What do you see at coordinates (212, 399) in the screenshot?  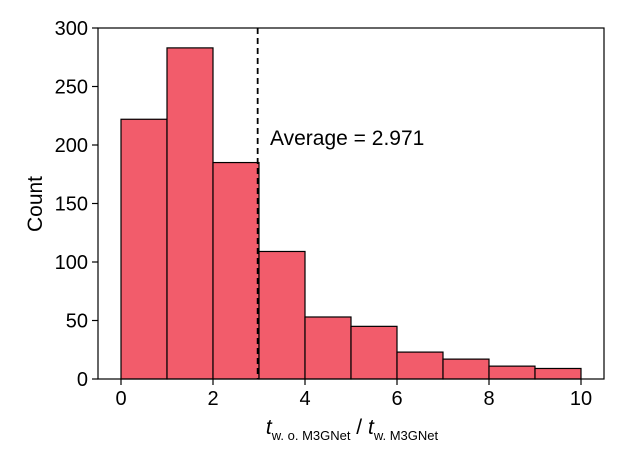 I see `x-tick-label: 2` at bounding box center [212, 399].